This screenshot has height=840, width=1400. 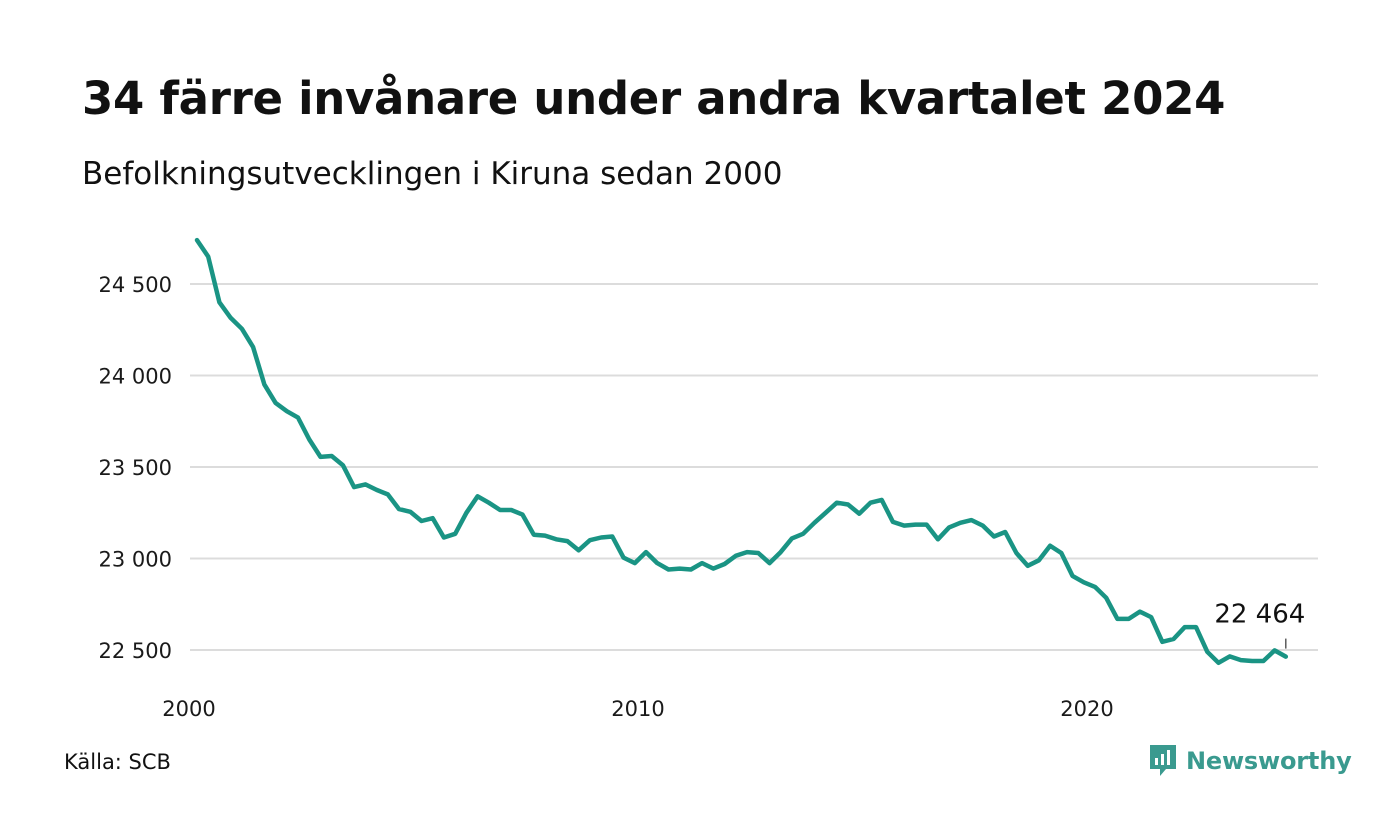 What do you see at coordinates (117, 762) in the screenshot?
I see `source-note: Källa: SCB` at bounding box center [117, 762].